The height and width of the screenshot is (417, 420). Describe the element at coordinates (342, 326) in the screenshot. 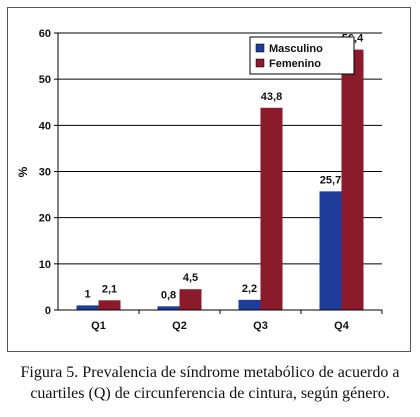

I see `x-tick-label-q4: Q4` at that location.